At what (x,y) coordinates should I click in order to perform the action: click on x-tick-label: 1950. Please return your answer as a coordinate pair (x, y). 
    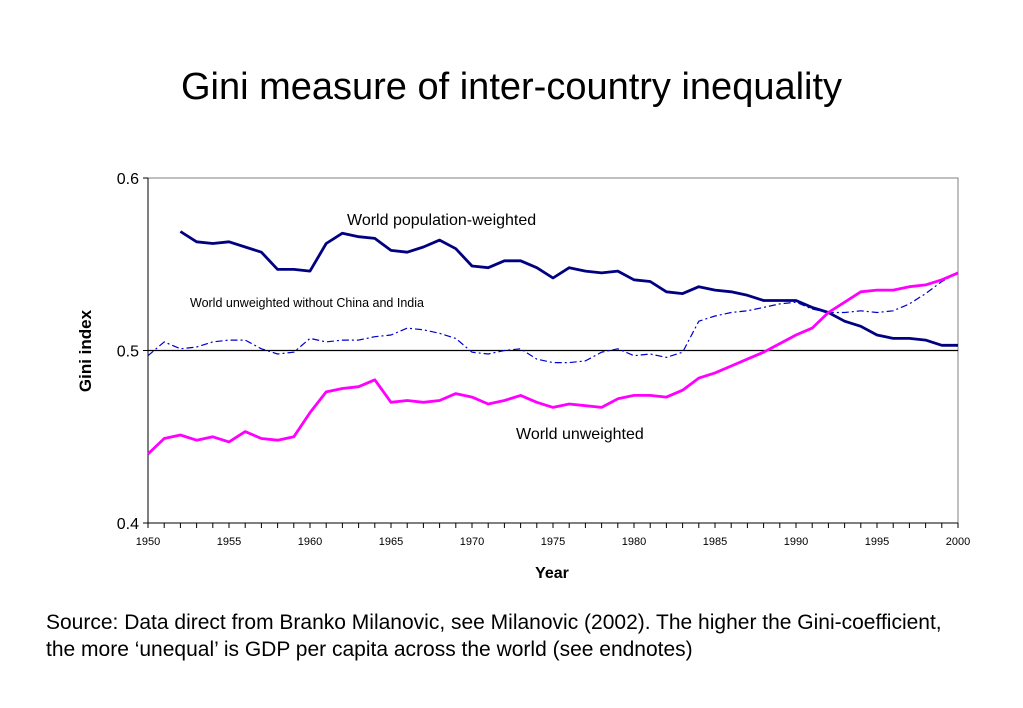
    Looking at the image, I should click on (148, 542).